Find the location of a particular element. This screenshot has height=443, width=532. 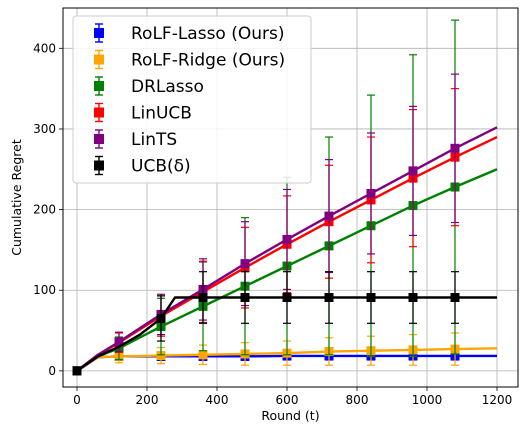

x-tick-label: 200 is located at coordinates (147, 400).